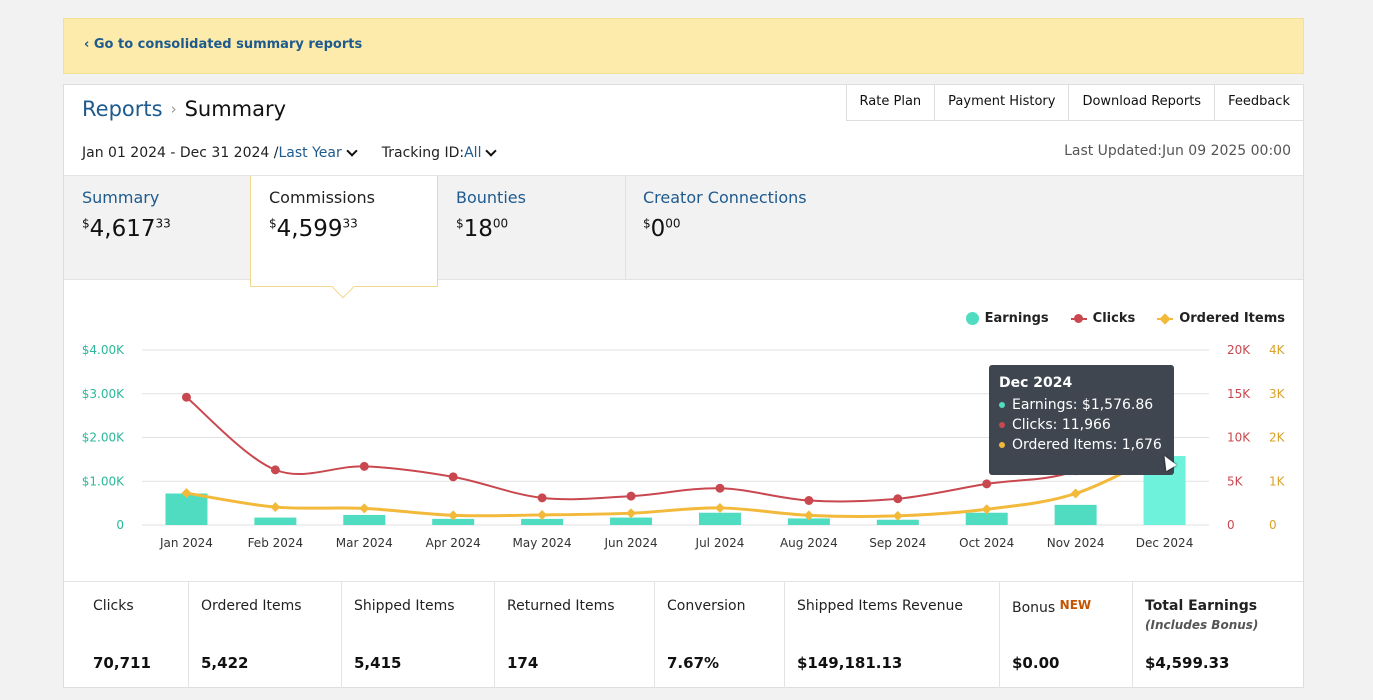 Image resolution: width=1373 pixels, height=700 pixels. Describe the element at coordinates (1142, 102) in the screenshot. I see `download-reports-button: Download Reports` at that location.